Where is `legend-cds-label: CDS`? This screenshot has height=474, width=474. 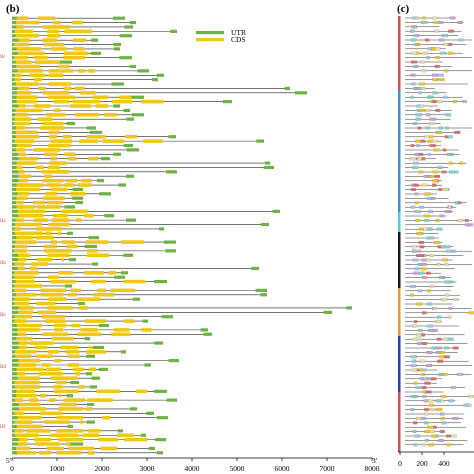
legend-cds-label: CDS is located at coordinates (238, 39).